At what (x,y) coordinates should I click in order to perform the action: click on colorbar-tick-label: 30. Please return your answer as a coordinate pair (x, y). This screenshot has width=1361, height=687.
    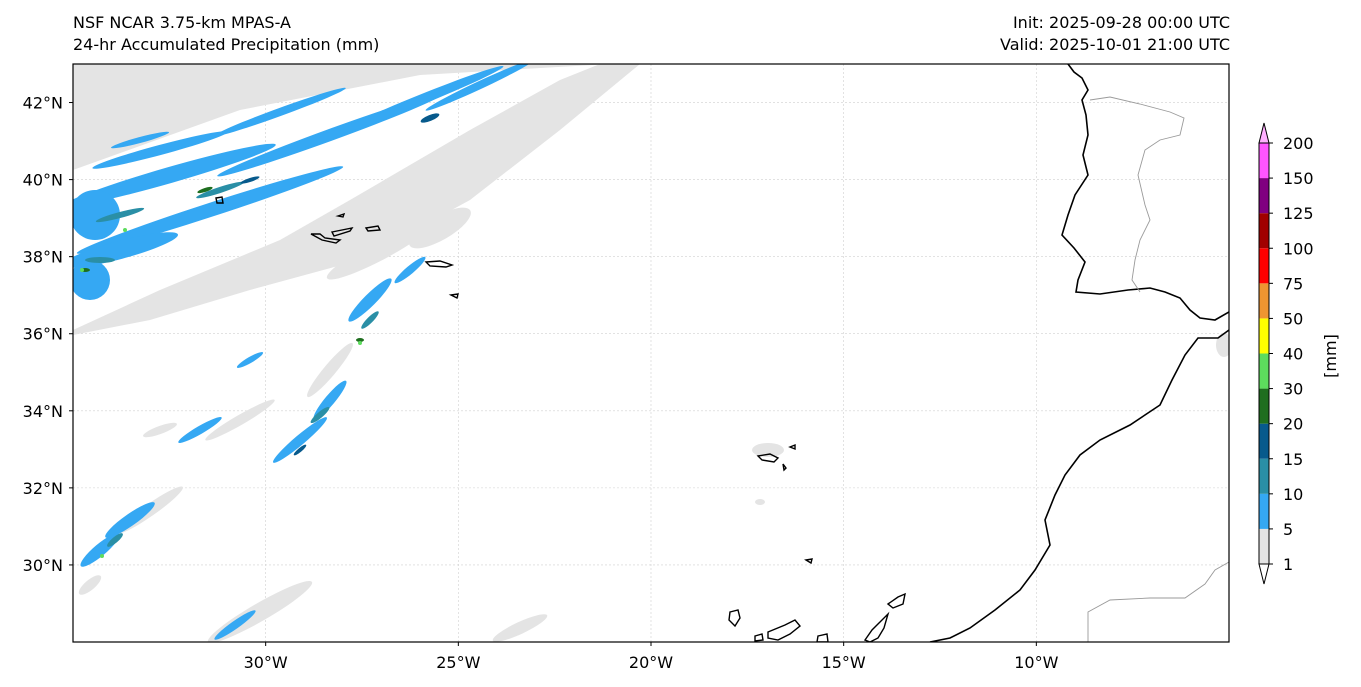
    Looking at the image, I should click on (1293, 389).